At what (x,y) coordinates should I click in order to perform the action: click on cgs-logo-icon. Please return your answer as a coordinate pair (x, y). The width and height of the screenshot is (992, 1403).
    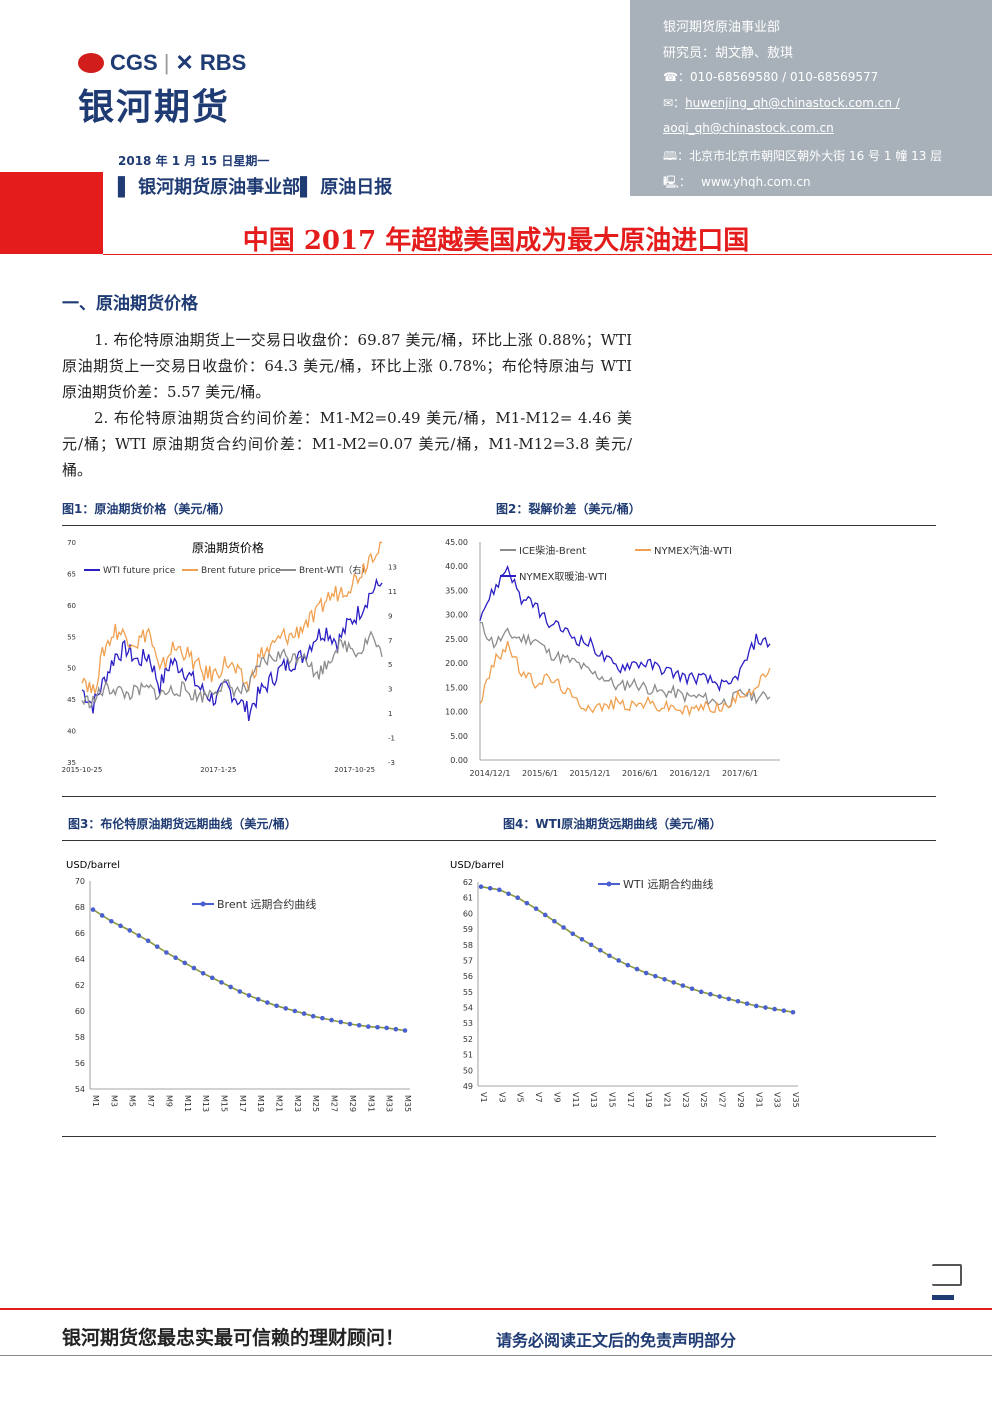
    Looking at the image, I should click on (91, 63).